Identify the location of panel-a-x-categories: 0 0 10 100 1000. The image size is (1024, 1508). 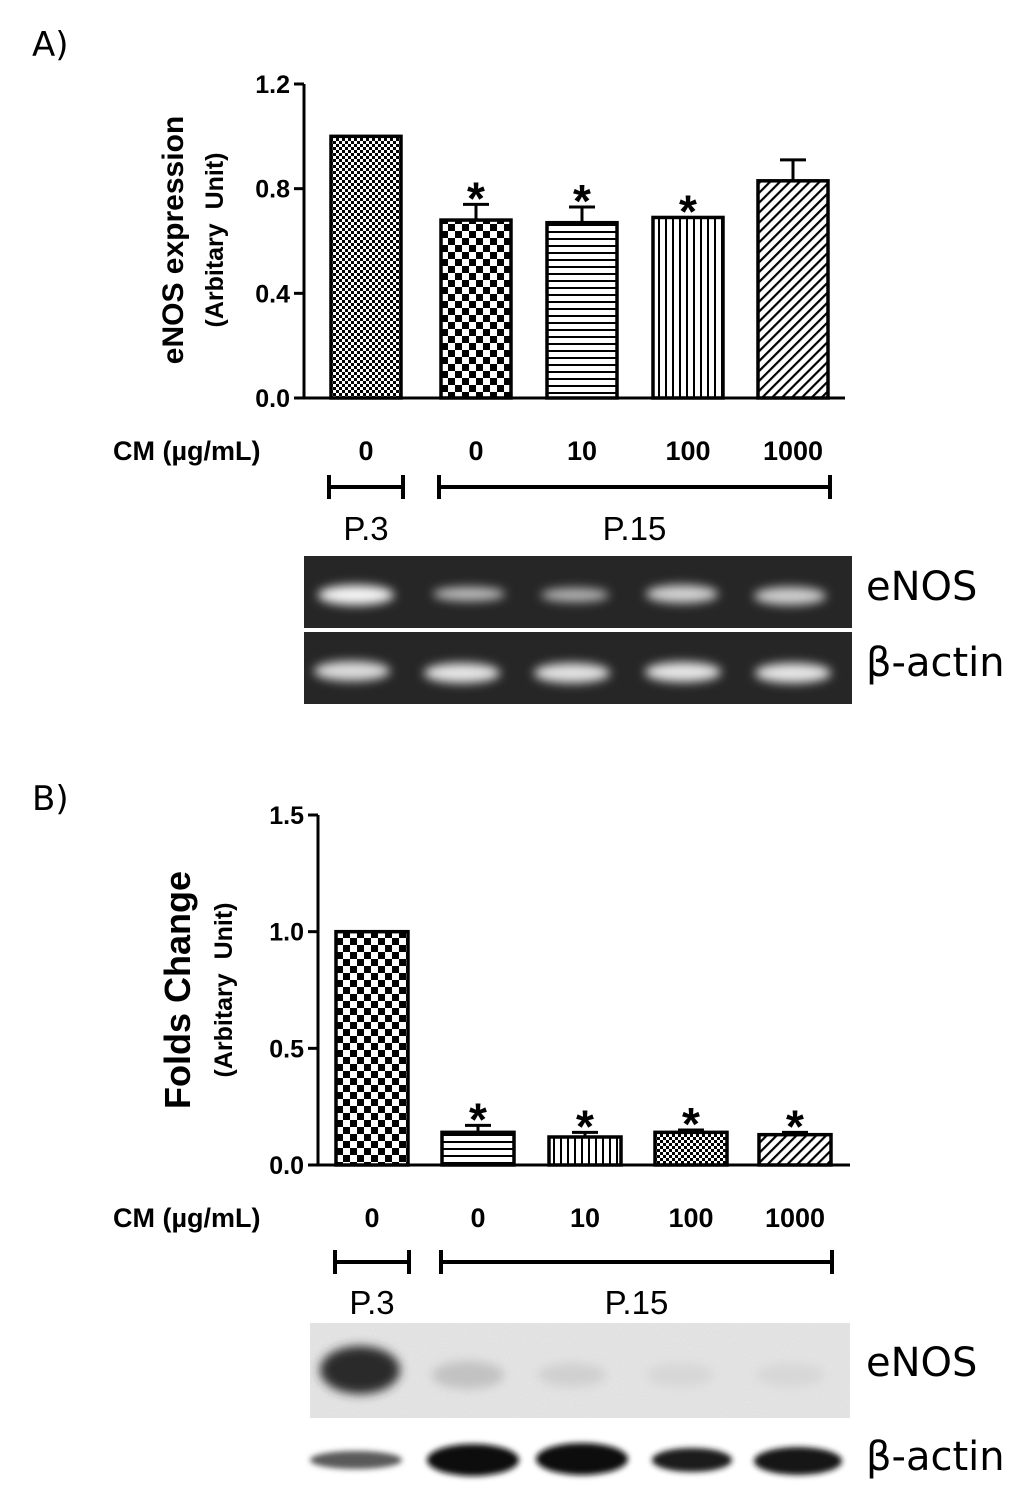
(590, 451).